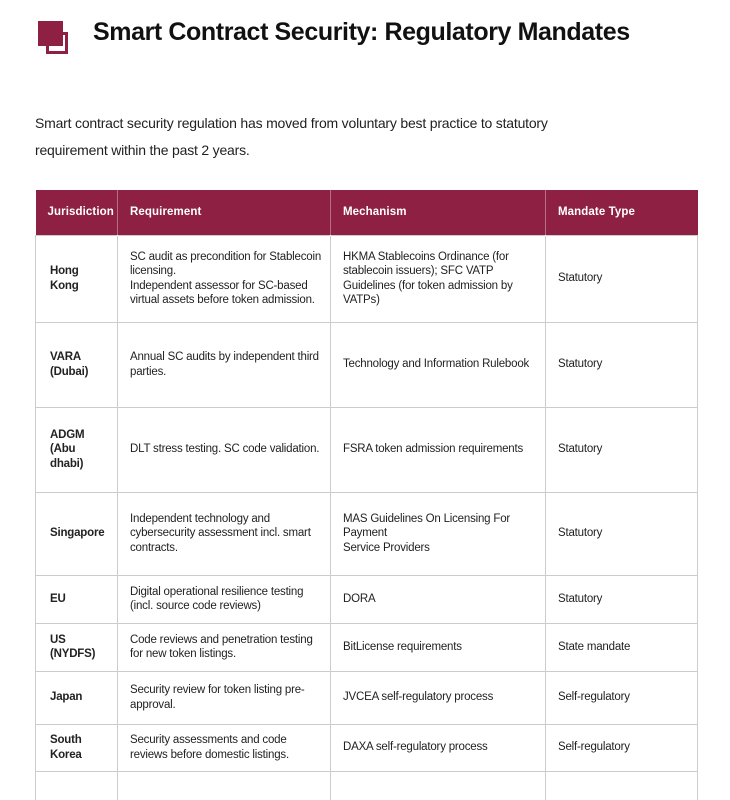 The image size is (730, 800). What do you see at coordinates (50, 33) in the screenshot?
I see `logo-filled-square` at bounding box center [50, 33].